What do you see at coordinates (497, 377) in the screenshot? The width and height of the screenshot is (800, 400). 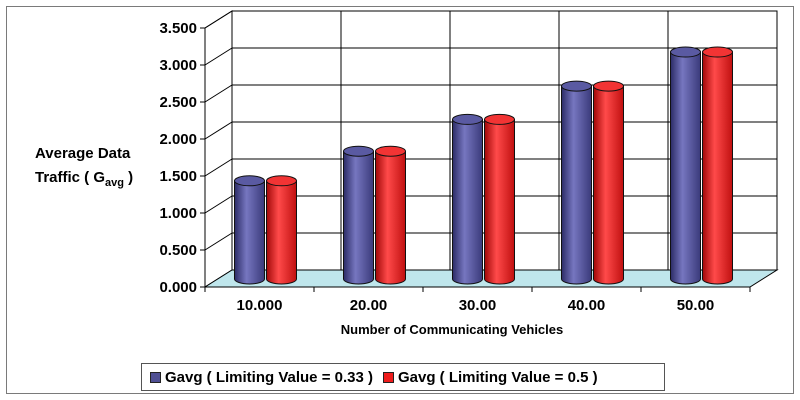 I see `legend-label-series-2: Gavg ( Limiting Value = 0.5 )` at bounding box center [497, 377].